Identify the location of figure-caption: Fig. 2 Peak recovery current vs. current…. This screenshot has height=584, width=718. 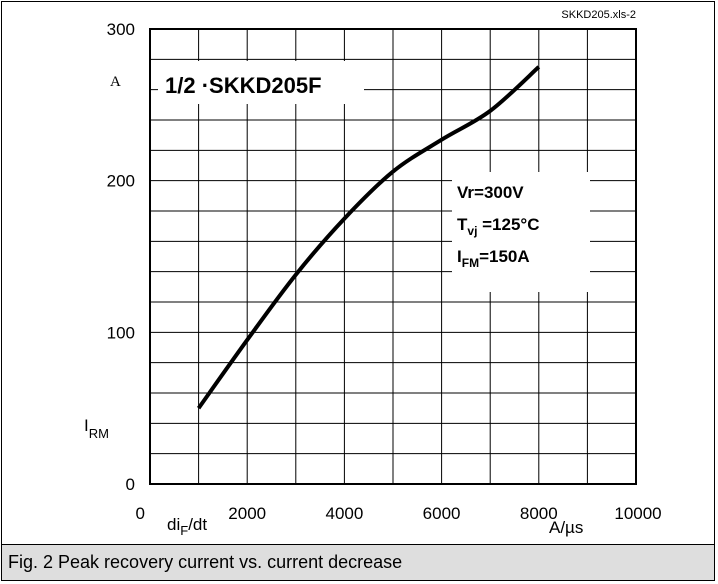
(205, 562).